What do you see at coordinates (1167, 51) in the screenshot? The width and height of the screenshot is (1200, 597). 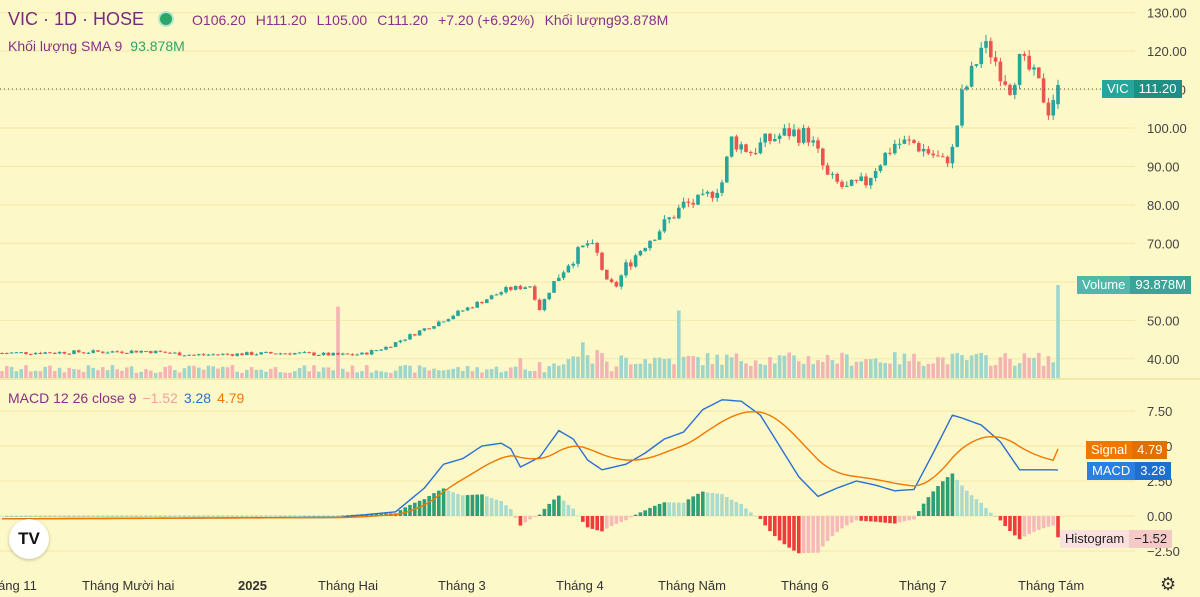 I see `price-tick: 120.00` at bounding box center [1167, 51].